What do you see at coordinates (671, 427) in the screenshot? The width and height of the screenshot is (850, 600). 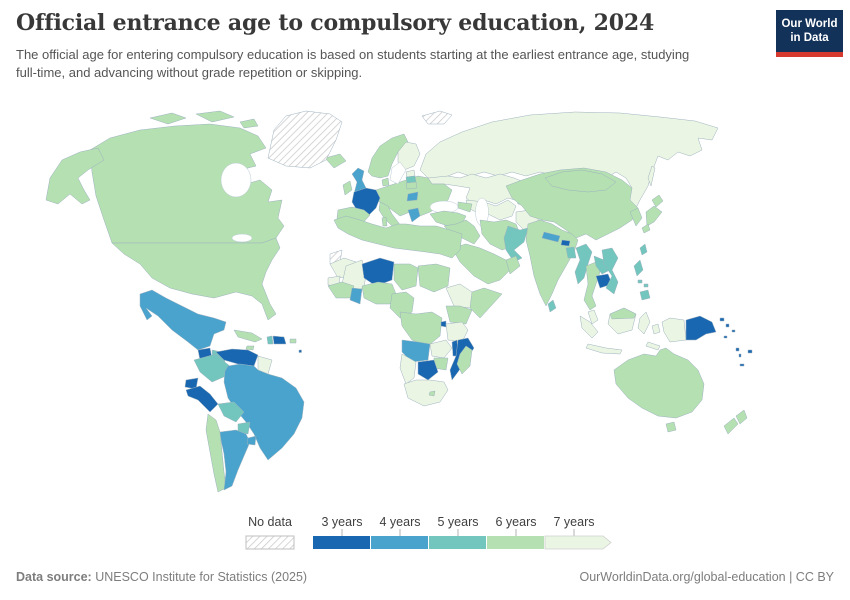 I see `region-tasmania` at bounding box center [671, 427].